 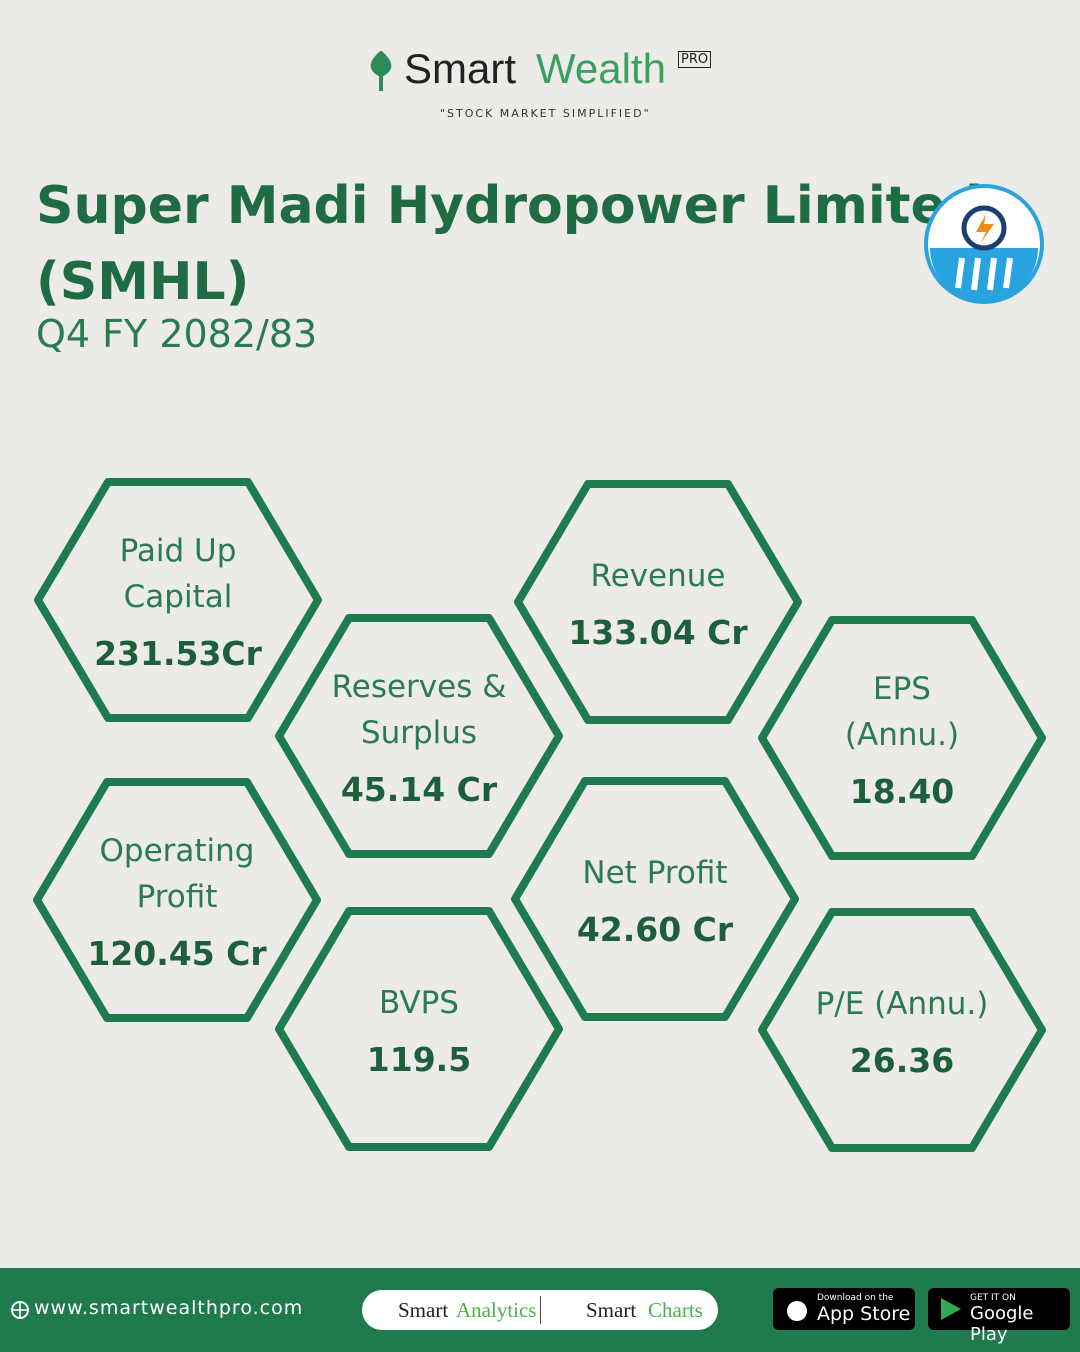 What do you see at coordinates (177, 953) in the screenshot?
I see `metric-value: 120.45 Cr` at bounding box center [177, 953].